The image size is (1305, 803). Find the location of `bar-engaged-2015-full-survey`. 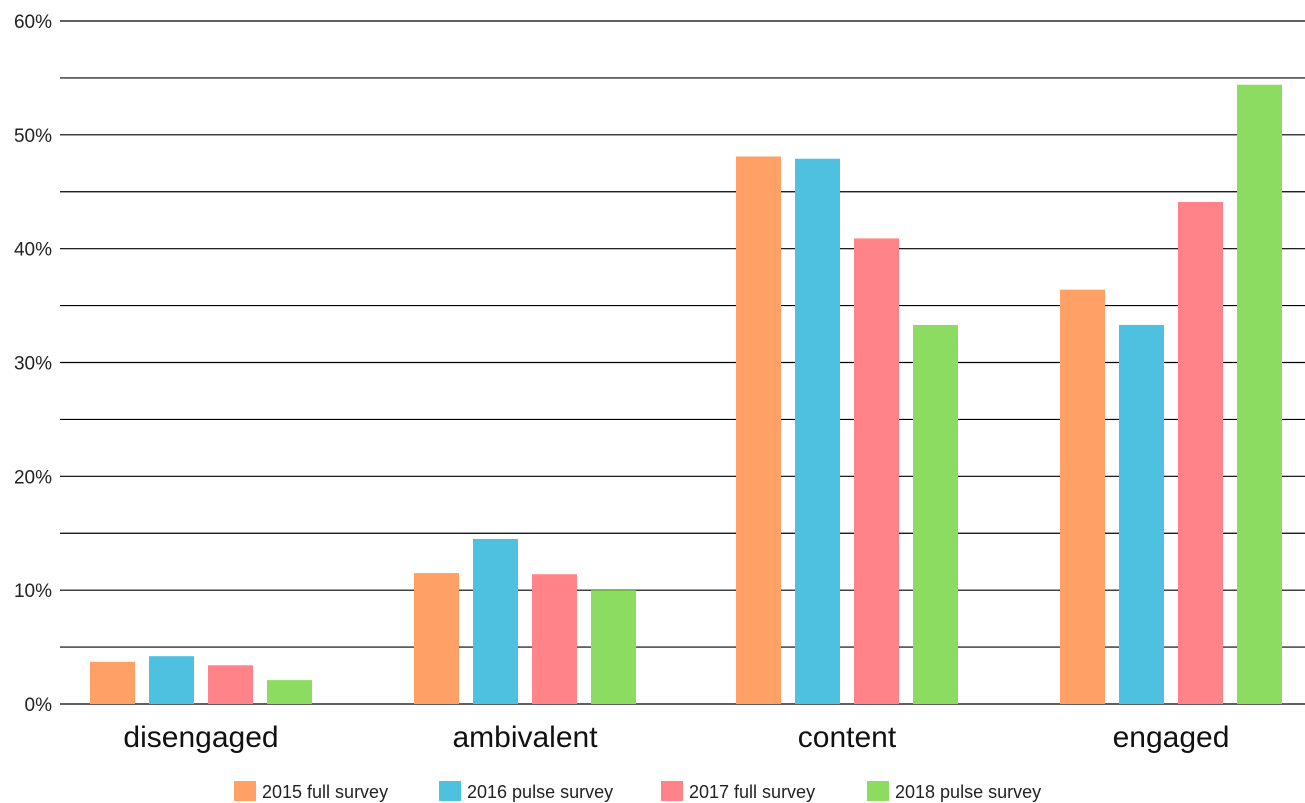

bar-engaged-2015-full-survey is located at coordinates (1082, 496).